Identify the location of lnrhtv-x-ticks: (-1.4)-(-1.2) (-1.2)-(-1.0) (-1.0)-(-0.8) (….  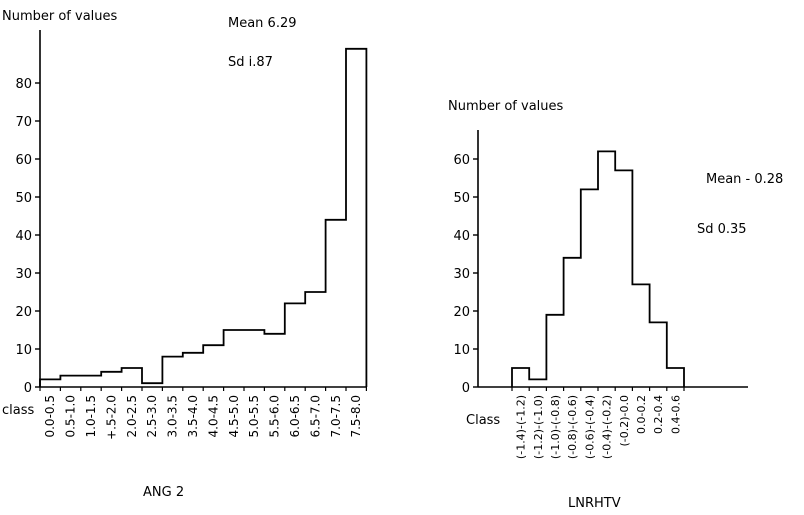
(598, 423).